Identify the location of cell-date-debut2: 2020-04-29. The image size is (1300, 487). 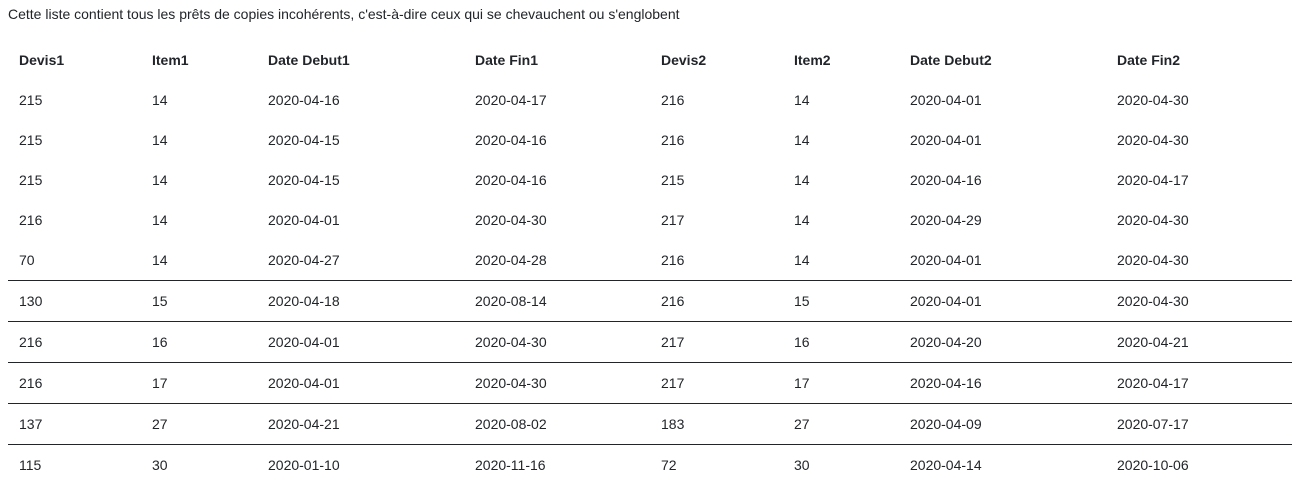
(946, 220).